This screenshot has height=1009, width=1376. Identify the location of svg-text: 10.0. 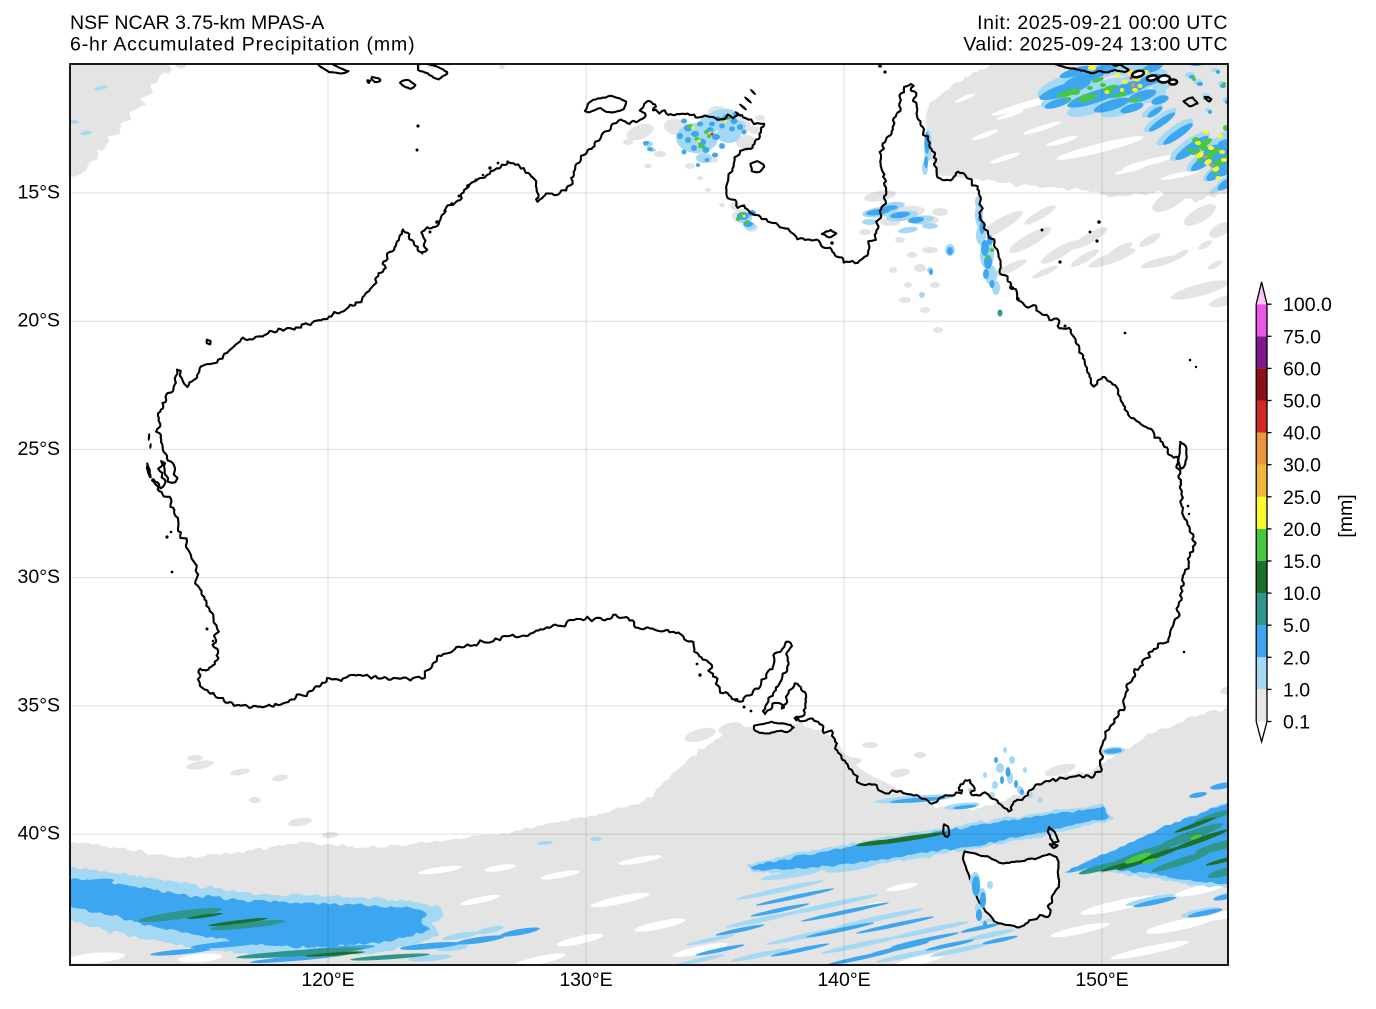
(1302, 594).